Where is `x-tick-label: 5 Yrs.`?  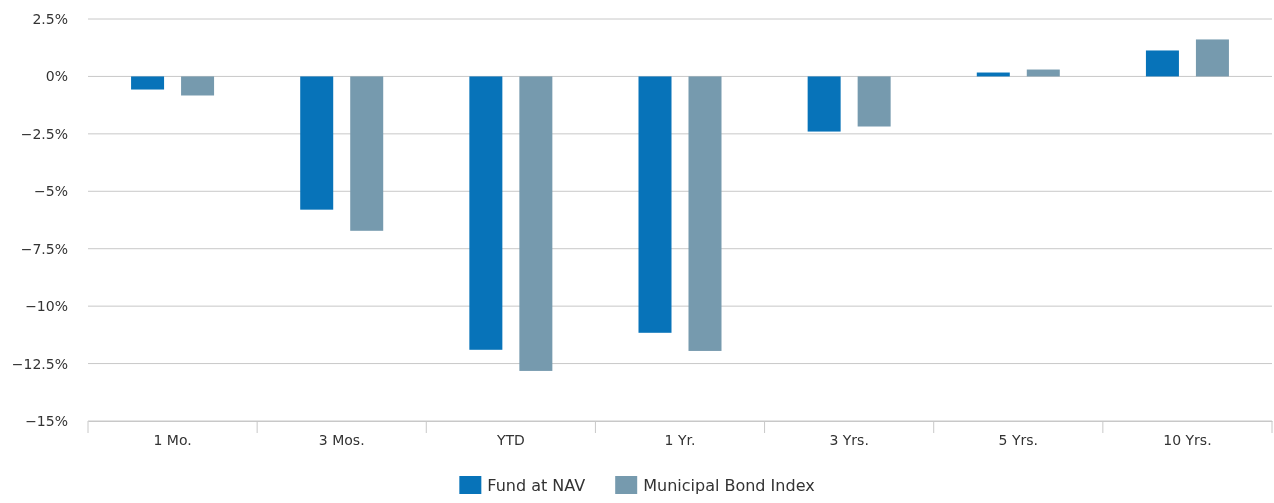
x-tick-label: 5 Yrs. is located at coordinates (1018, 439).